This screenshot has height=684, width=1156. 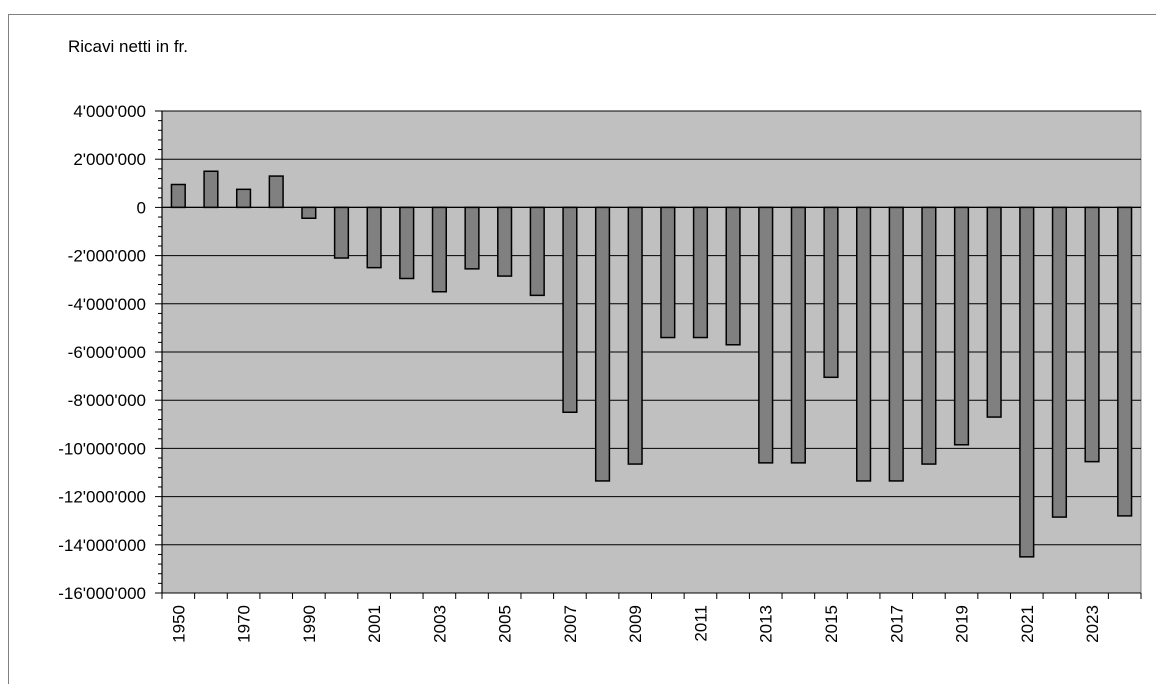 What do you see at coordinates (178, 624) in the screenshot?
I see `x-tick-label: 1950` at bounding box center [178, 624].